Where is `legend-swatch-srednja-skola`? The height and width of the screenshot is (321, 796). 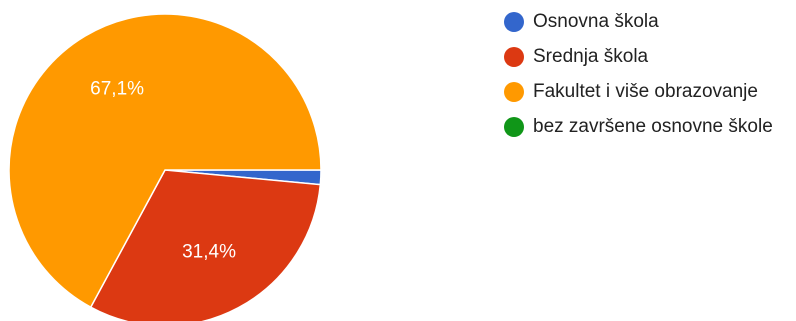
legend-swatch-srednja-skola is located at coordinates (514, 57).